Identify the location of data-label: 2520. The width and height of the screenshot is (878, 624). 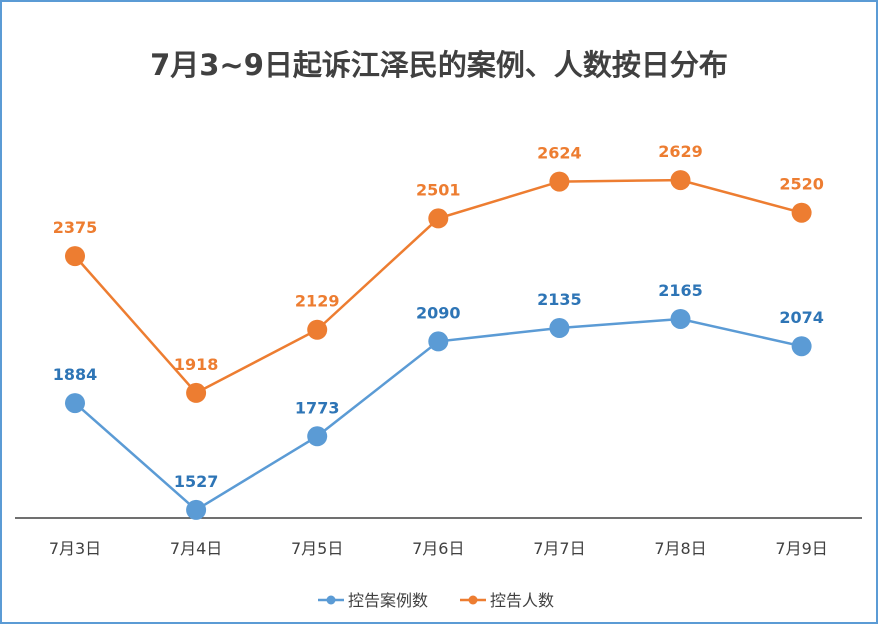
(801, 184).